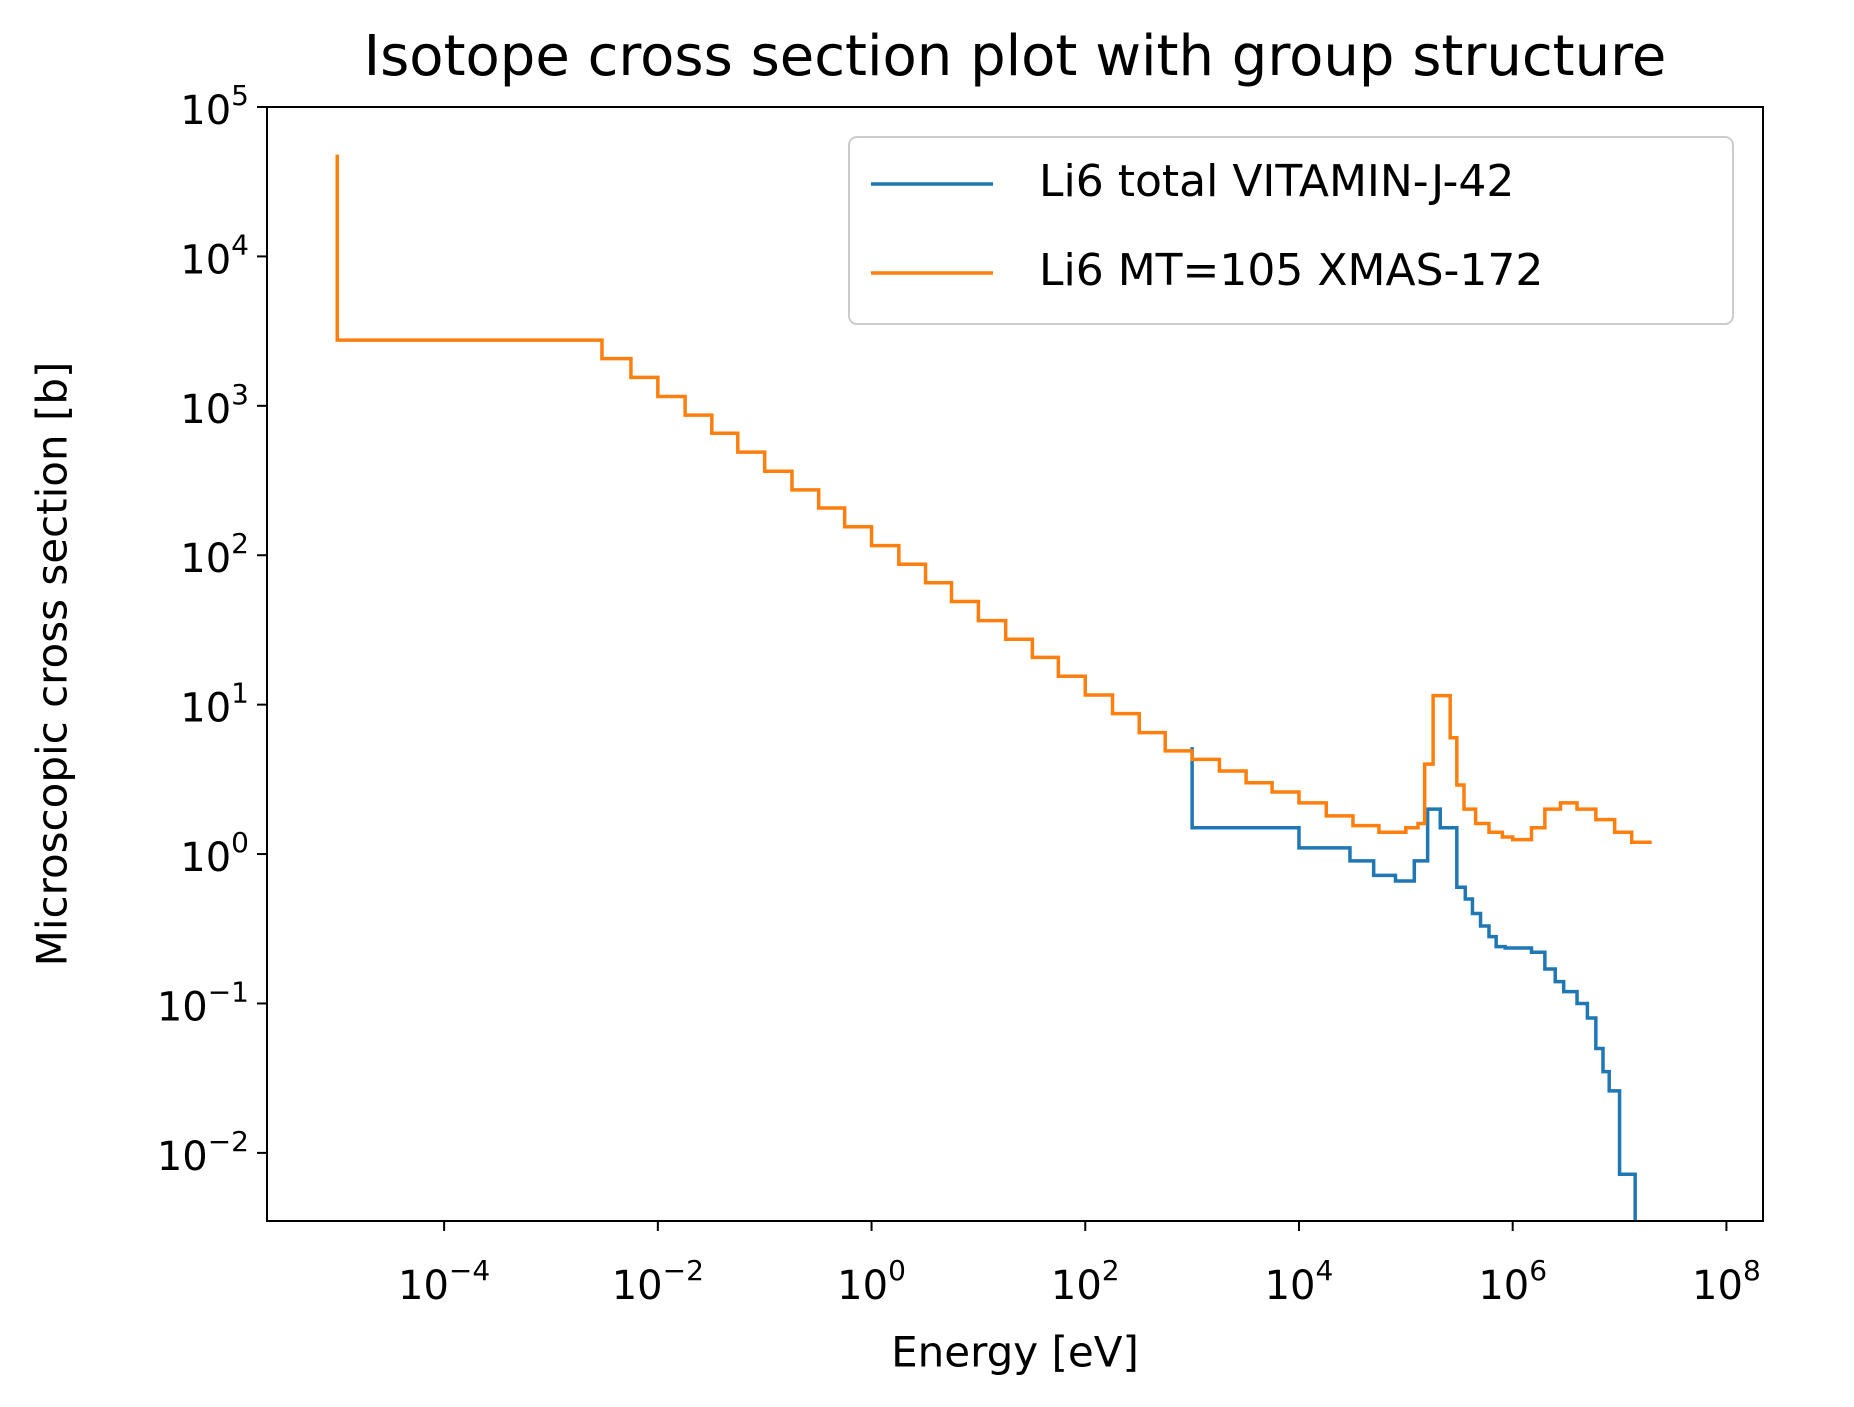 This screenshot has width=1854, height=1407. Describe the element at coordinates (214, 853) in the screenshot. I see `y-tick-label: 10⁰` at that location.